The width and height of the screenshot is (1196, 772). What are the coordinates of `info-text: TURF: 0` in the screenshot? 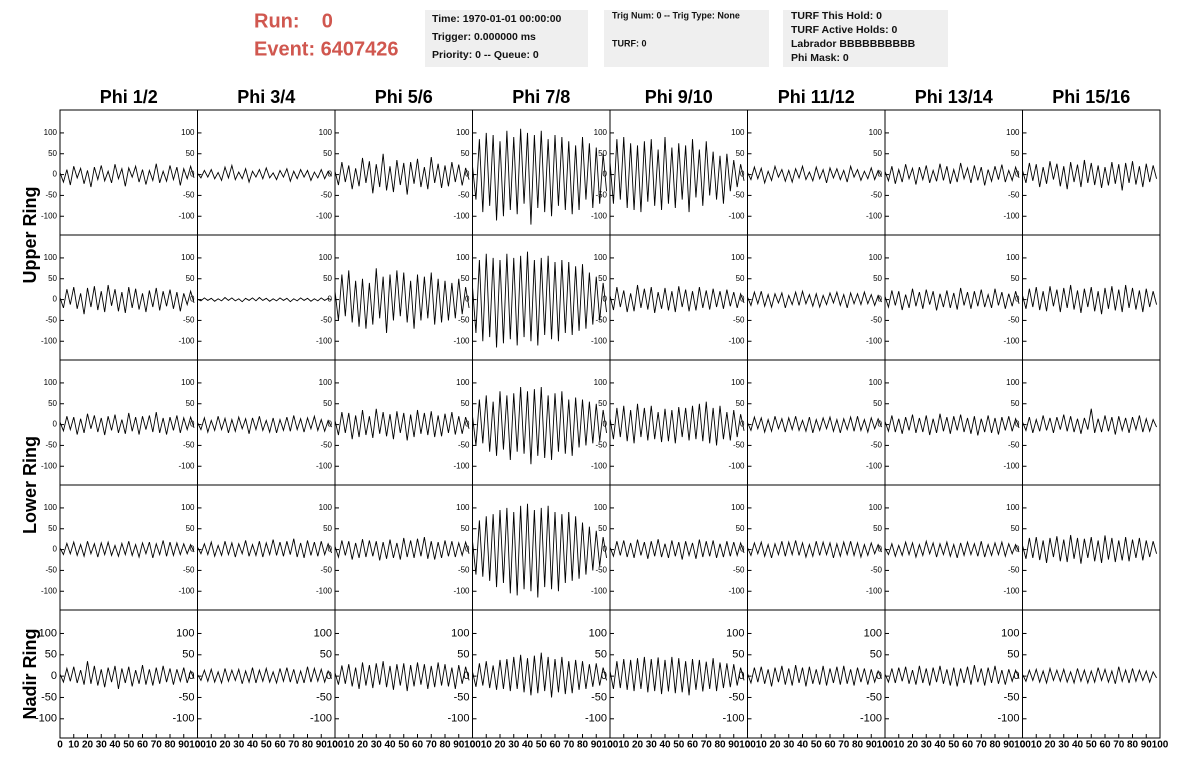 It's located at (629, 43).